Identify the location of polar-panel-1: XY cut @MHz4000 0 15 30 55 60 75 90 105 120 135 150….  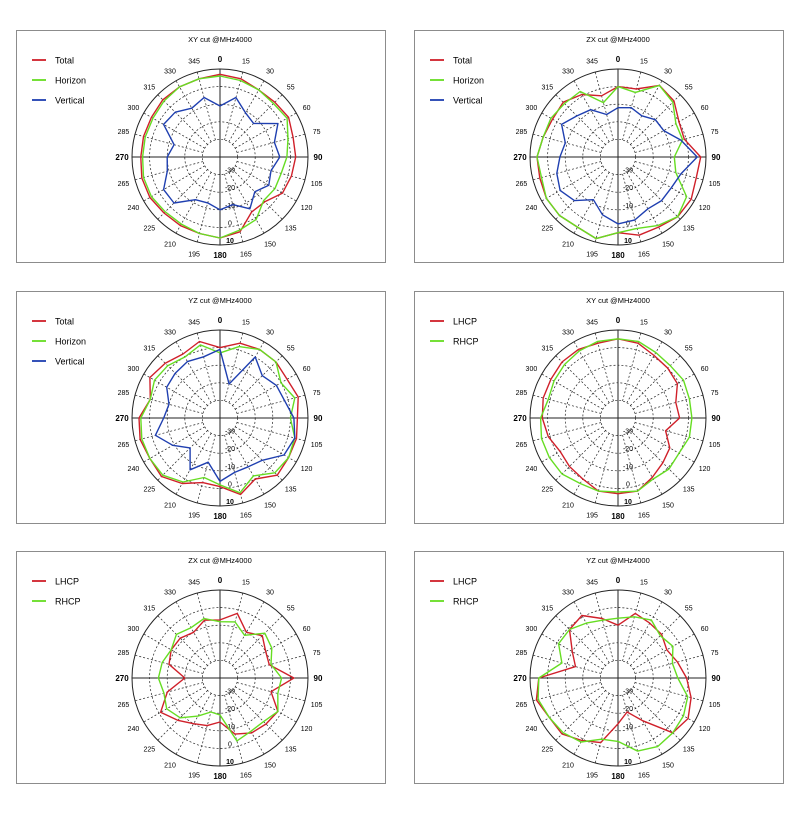
(201, 146).